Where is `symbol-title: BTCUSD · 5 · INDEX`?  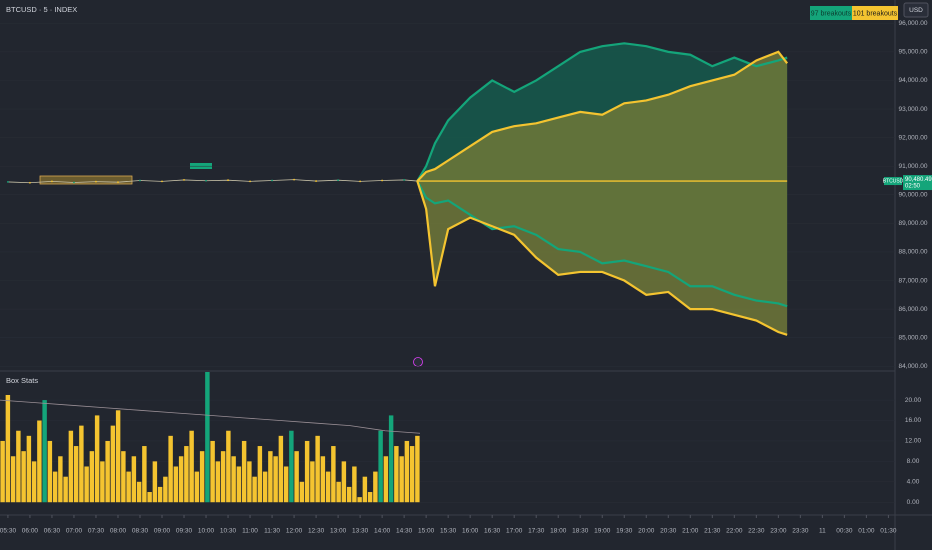 symbol-title: BTCUSD · 5 · INDEX is located at coordinates (41, 9).